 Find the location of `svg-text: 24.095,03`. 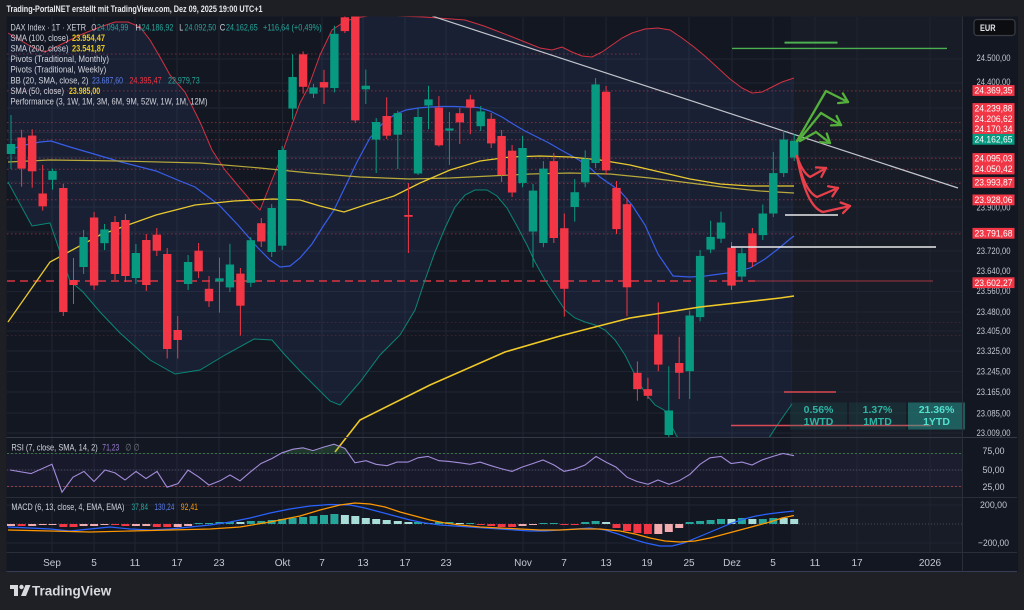

svg-text: 24.095,03 is located at coordinates (994, 159).